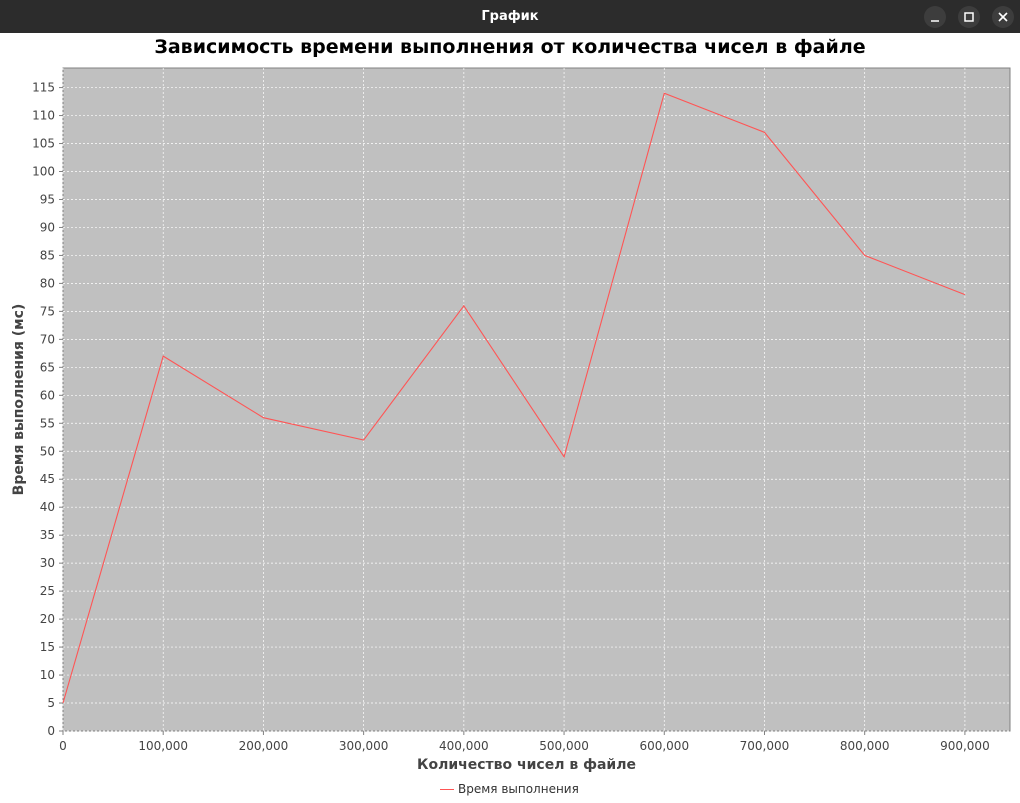  What do you see at coordinates (664, 746) in the screenshot?
I see `x-tick-label: 600,000` at bounding box center [664, 746].